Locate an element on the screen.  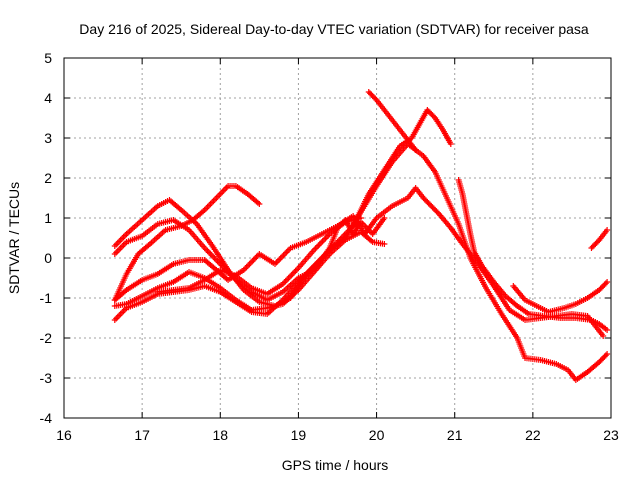
x-tick-label: 19 is located at coordinates (299, 435).